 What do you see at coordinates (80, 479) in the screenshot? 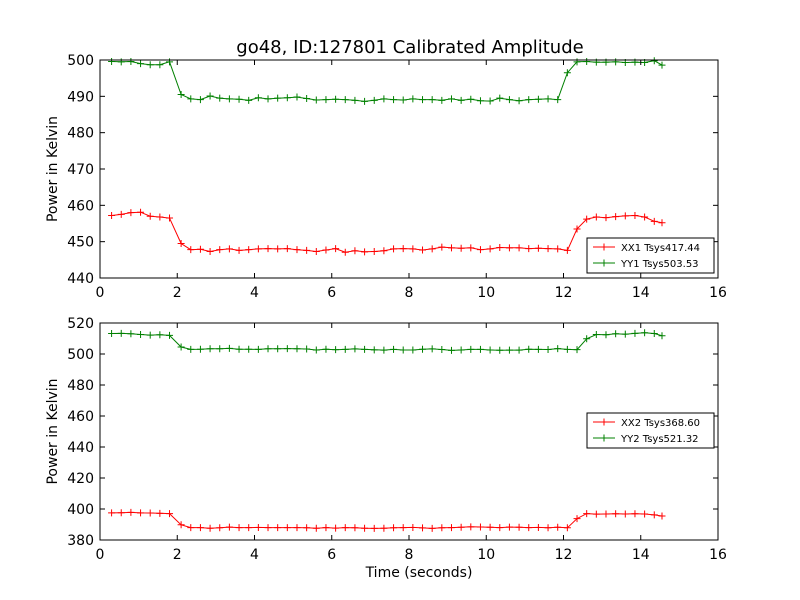
I see `y-tick-label: 420` at bounding box center [80, 479].